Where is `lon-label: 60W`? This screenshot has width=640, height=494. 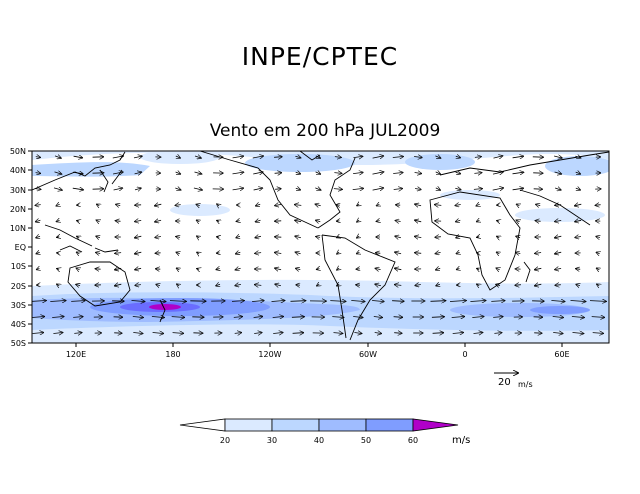 lon-label: 60W is located at coordinates (368, 354).